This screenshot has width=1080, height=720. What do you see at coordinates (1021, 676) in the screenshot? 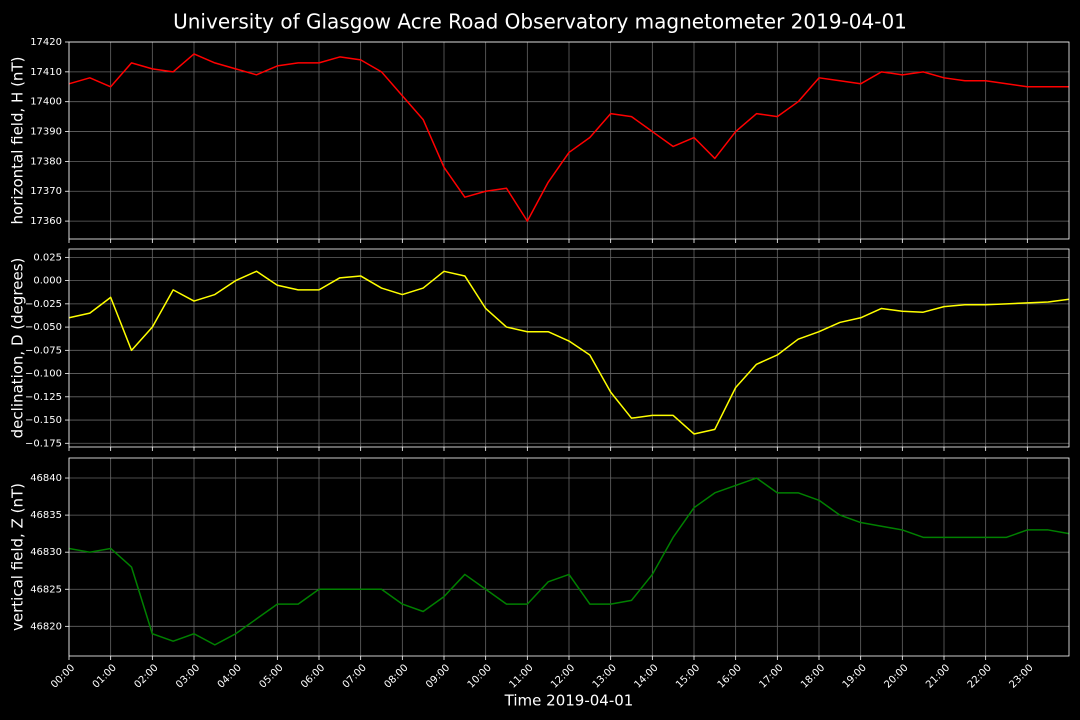
I see `x-tick-label: 23:00` at bounding box center [1021, 676].